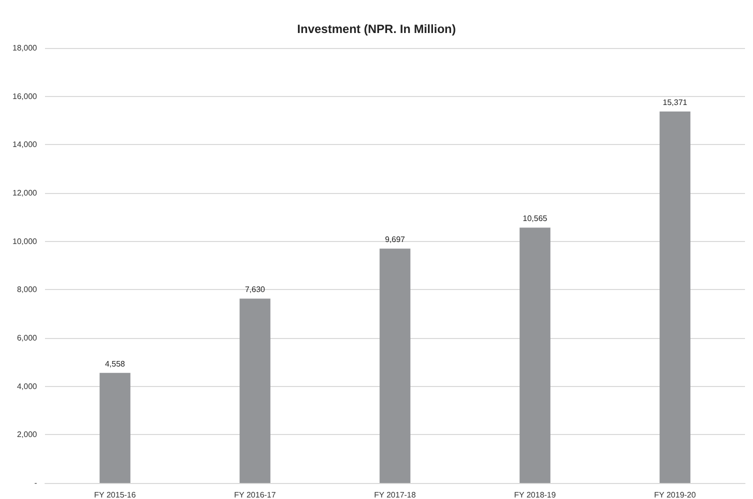  I want to click on data-label: 4,558, so click(115, 363).